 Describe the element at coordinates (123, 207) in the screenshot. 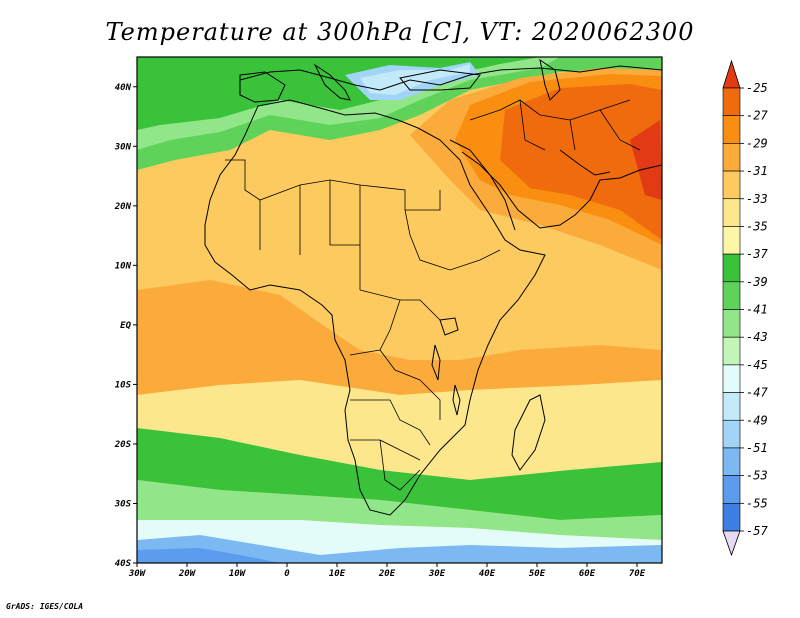

I see `lat-label: 20N` at that location.